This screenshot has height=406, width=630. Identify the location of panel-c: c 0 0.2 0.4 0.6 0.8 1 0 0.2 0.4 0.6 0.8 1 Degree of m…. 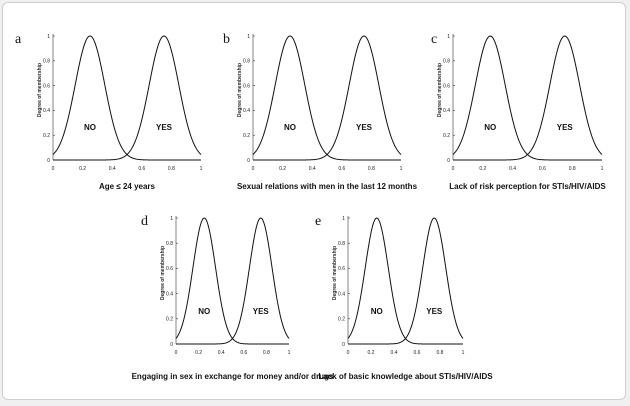
(518, 111).